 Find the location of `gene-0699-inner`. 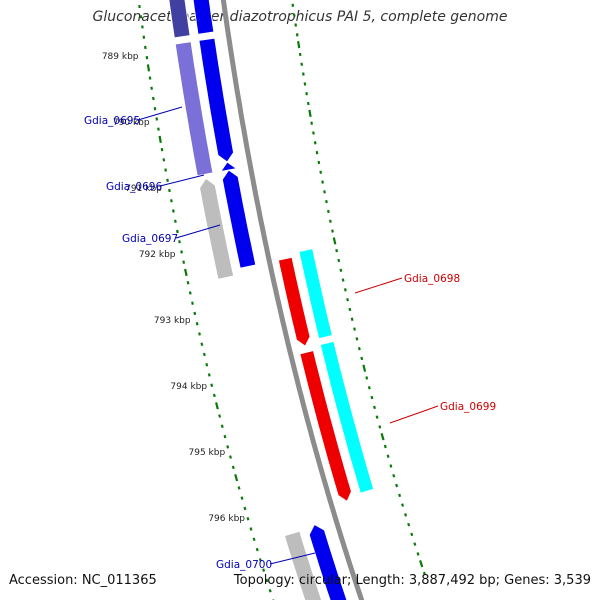

gene-0699-inner is located at coordinates (326, 426).